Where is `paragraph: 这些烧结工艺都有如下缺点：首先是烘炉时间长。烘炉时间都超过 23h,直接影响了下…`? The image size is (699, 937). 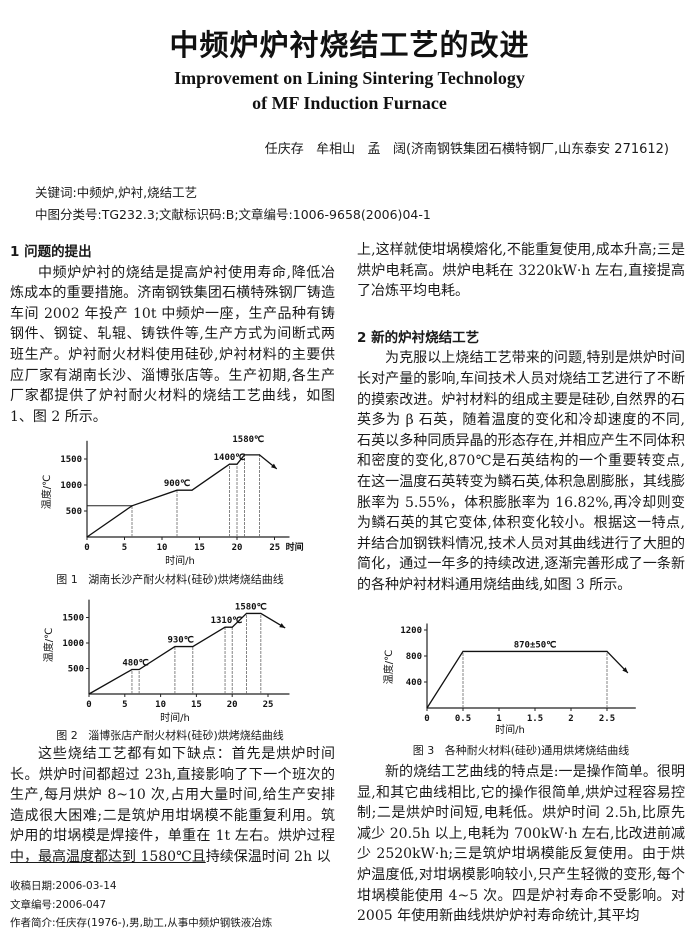 paragraph: 这些烧结工艺都有如下缺点：首先是烘炉时间长。烘炉时间都超过 23h,直接影响了下… is located at coordinates (172, 806).